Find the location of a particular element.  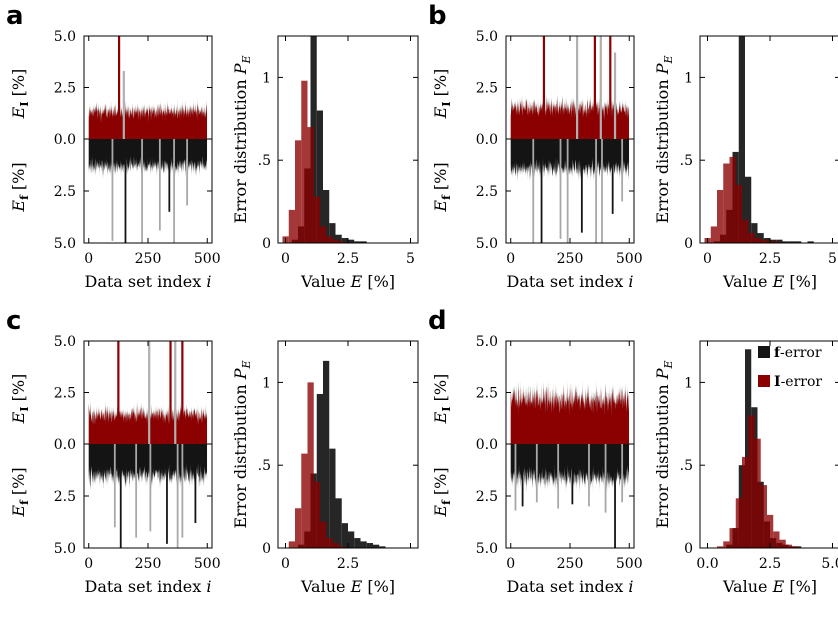

x-tick-label: 5 is located at coordinates (410, 259).